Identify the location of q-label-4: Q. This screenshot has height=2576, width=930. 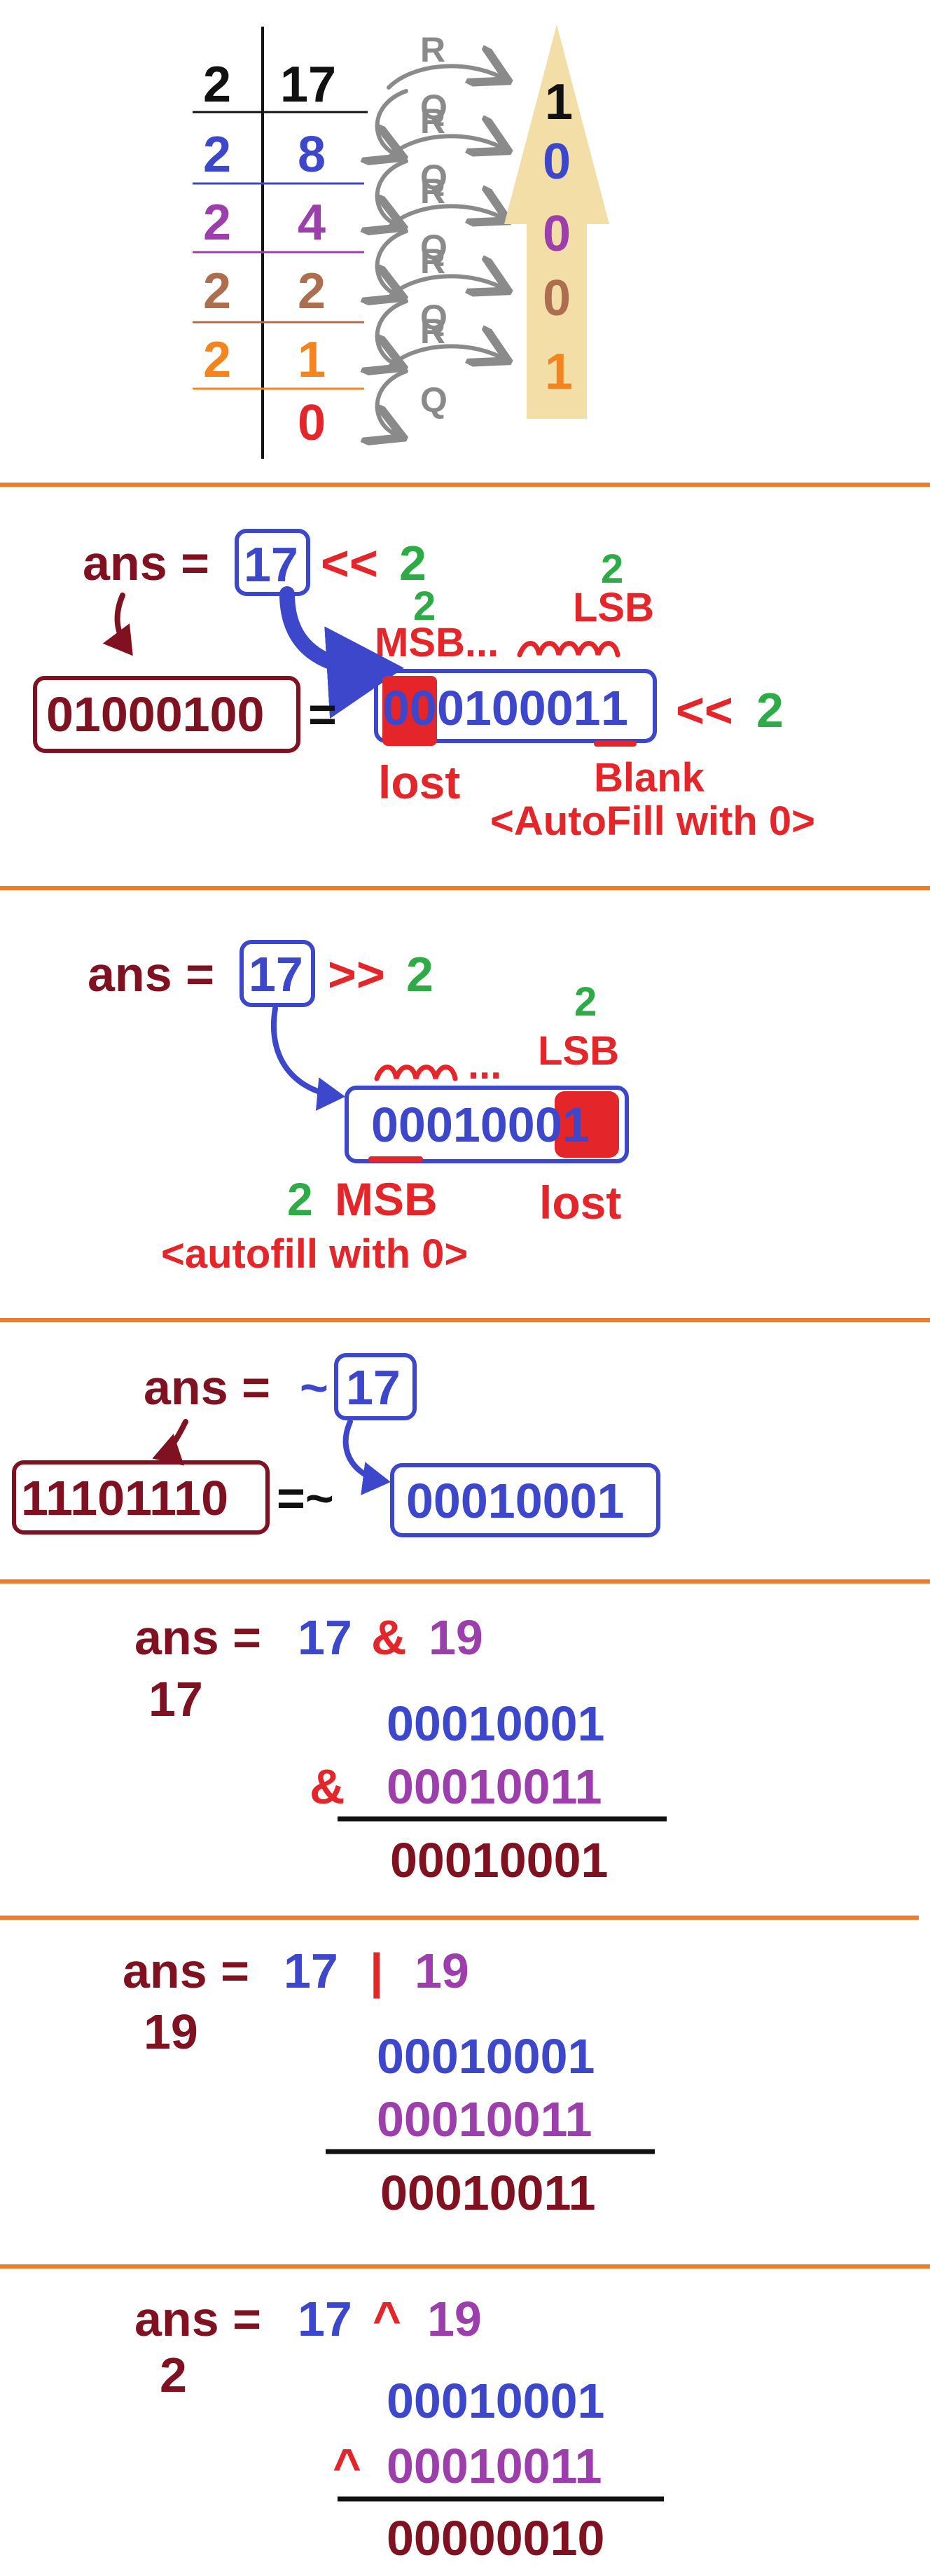
(433, 318).